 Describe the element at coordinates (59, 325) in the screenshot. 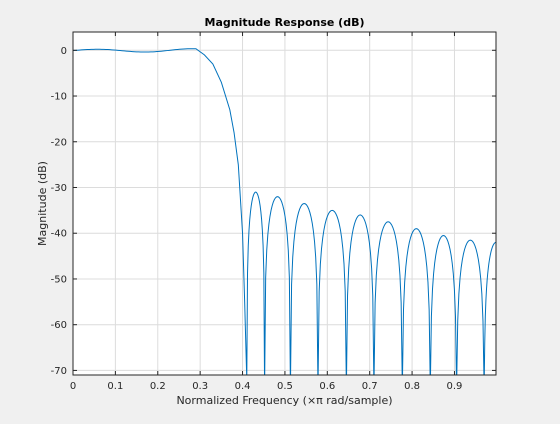

I see `y-tick-label: -60` at that location.